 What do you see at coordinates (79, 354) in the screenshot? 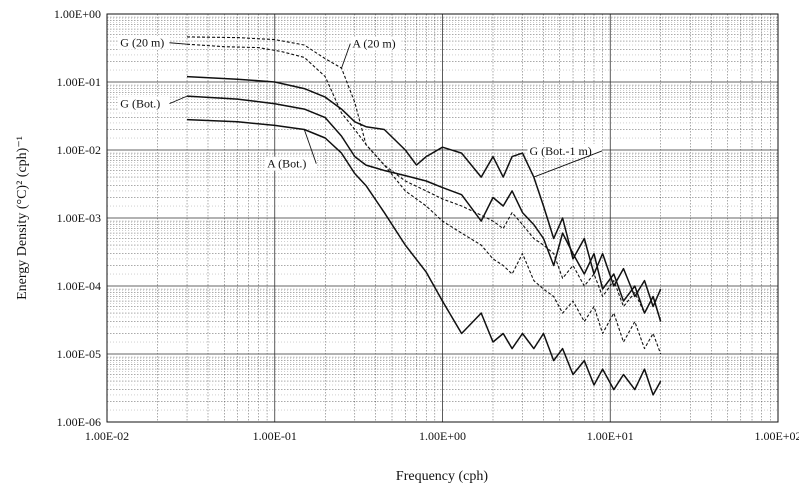
I see `y-tick-label: 1.00E-05` at bounding box center [79, 354].